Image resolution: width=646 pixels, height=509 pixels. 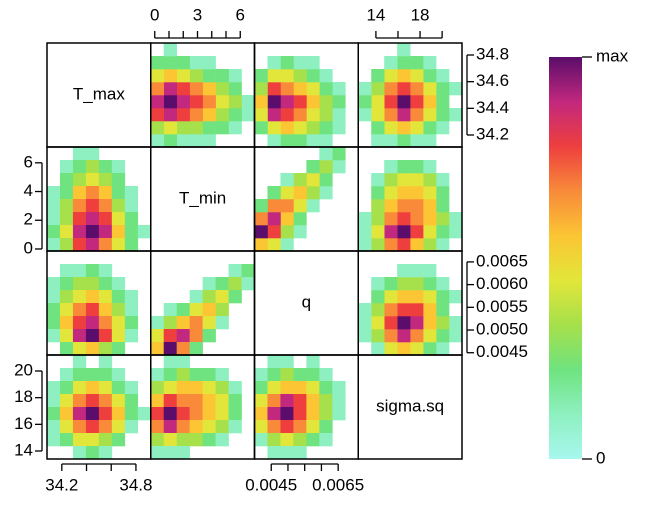 I want to click on y-tick-label: 34.4, so click(x=492, y=107).